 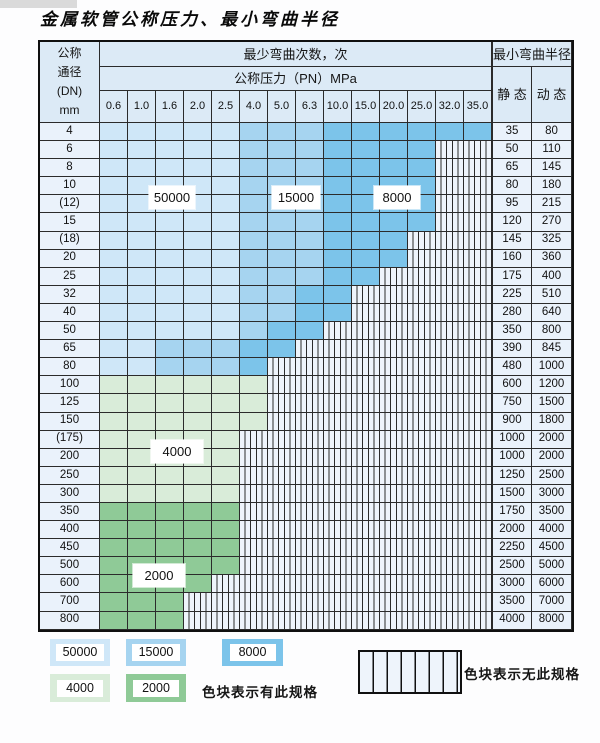 I want to click on static-cell: 35, so click(x=512, y=132).